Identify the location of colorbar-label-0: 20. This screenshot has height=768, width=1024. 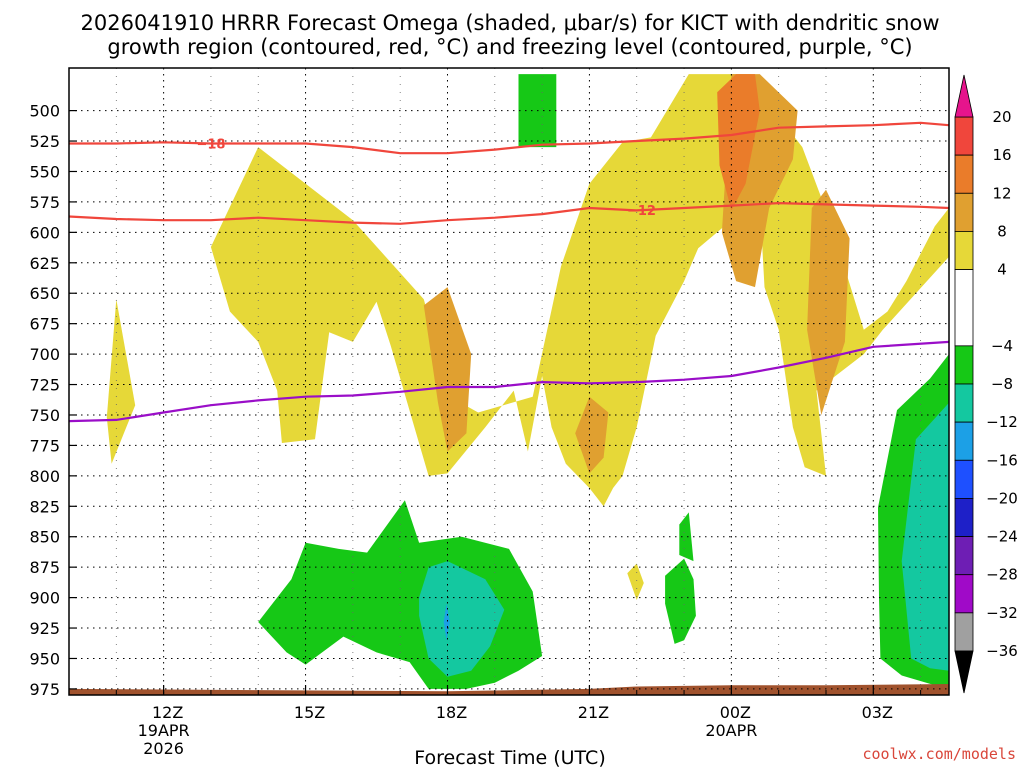
(1001, 117).